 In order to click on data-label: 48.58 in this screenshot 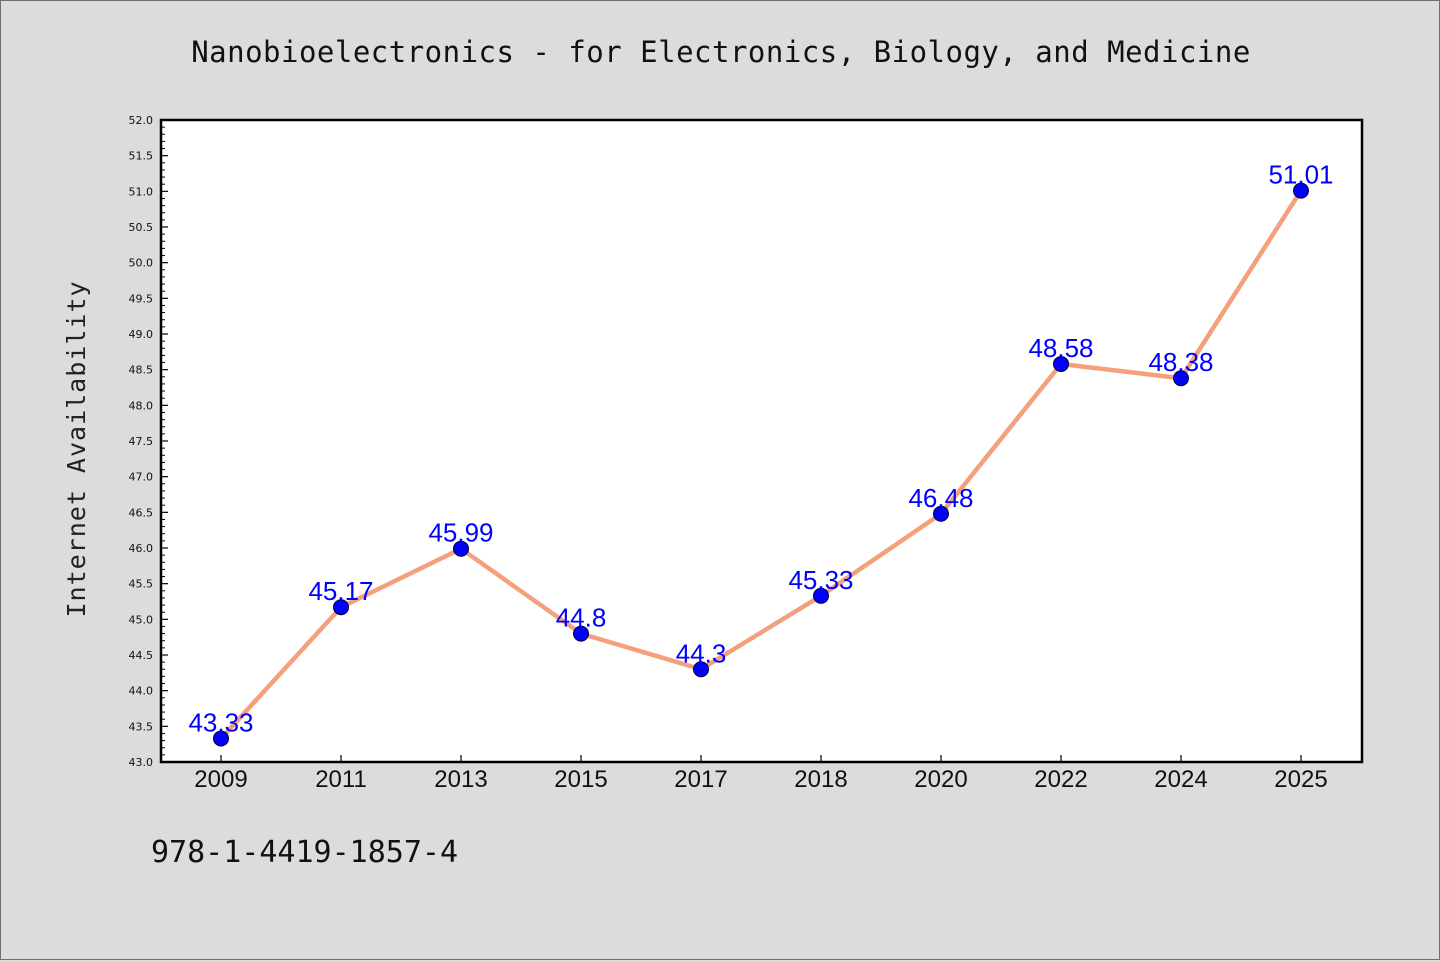, I will do `click(1060, 348)`.